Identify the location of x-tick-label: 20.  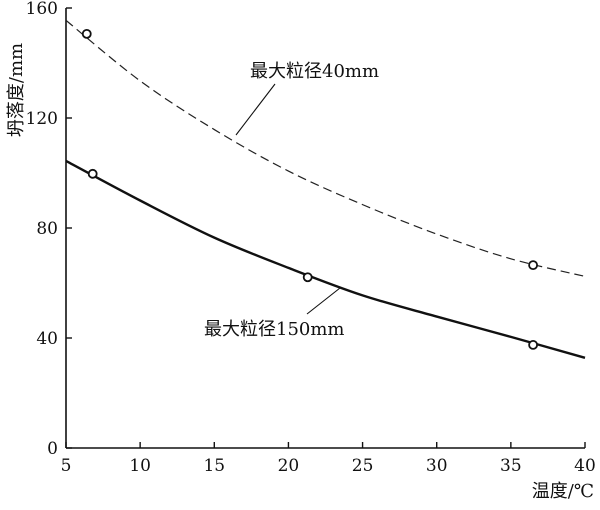
(289, 466).